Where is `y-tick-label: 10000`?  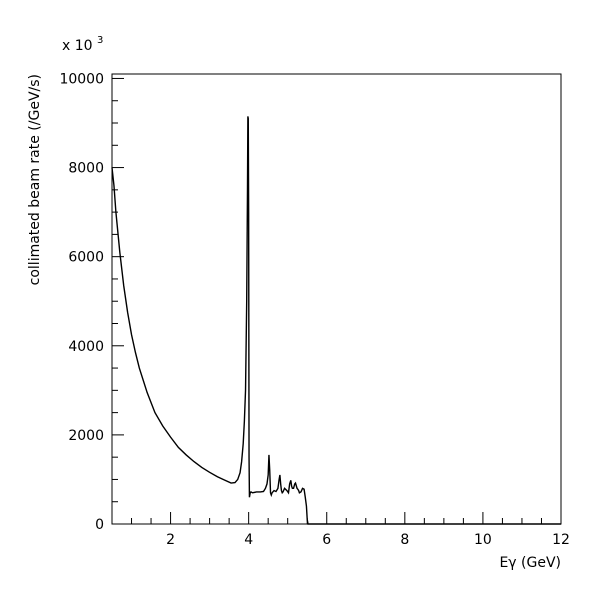
y-tick-label: 10000 is located at coordinates (81, 79).